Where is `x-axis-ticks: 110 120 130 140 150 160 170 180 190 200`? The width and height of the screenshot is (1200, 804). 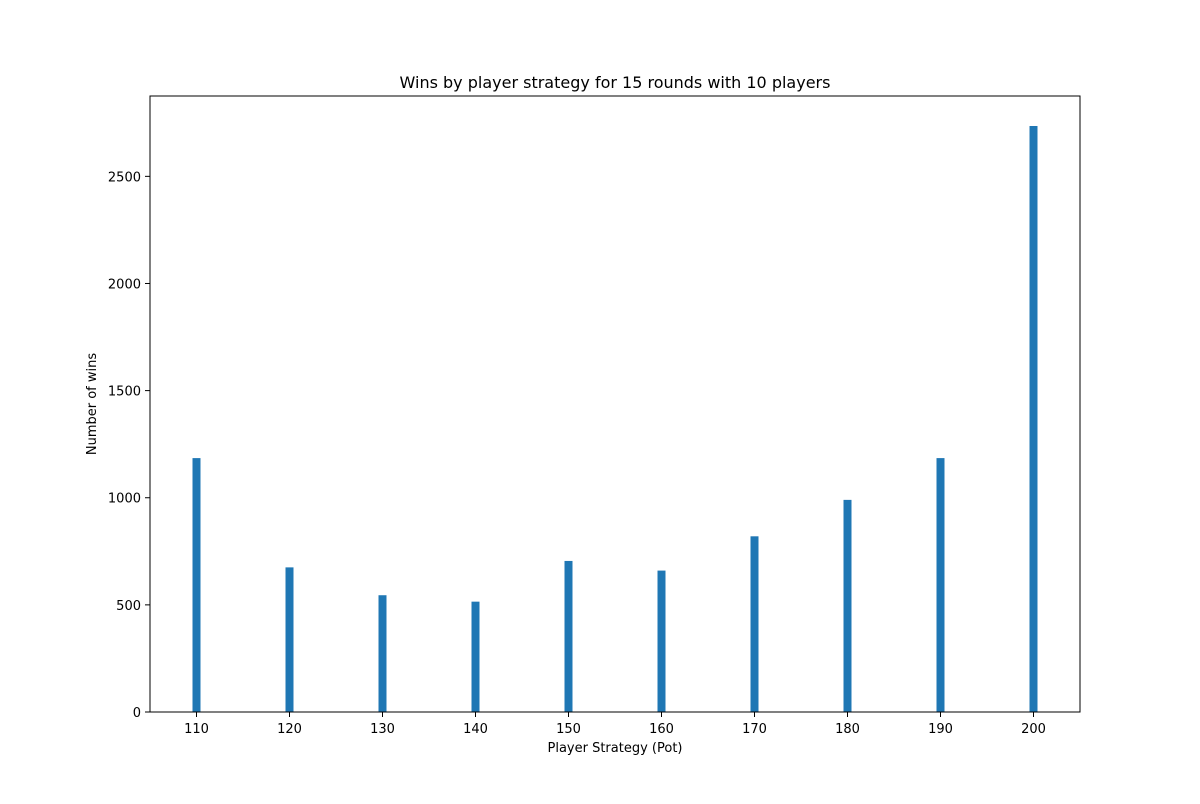 x-axis-ticks: 110 120 130 140 150 160 170 180 190 200 is located at coordinates (615, 724).